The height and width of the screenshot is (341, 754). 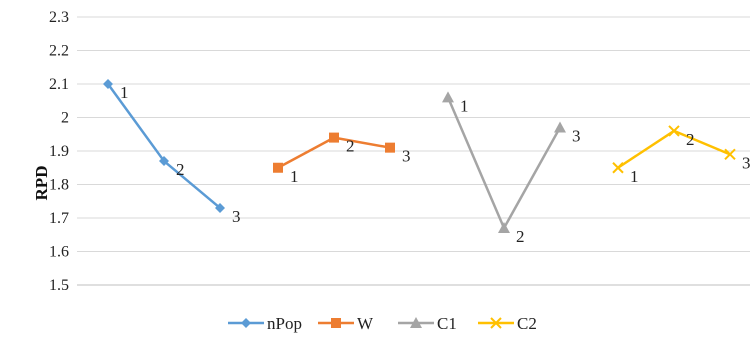 What do you see at coordinates (382, 323) in the screenshot?
I see `legend: nPop W C1 C2` at bounding box center [382, 323].